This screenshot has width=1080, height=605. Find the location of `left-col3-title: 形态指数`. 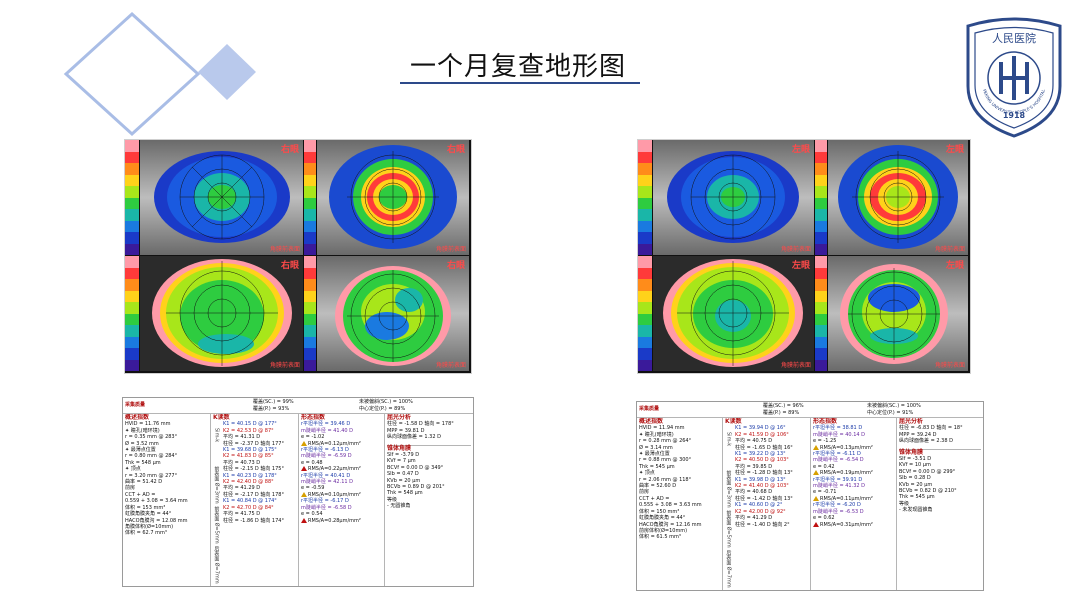

left-col3-title: 形态指数 is located at coordinates (313, 417).